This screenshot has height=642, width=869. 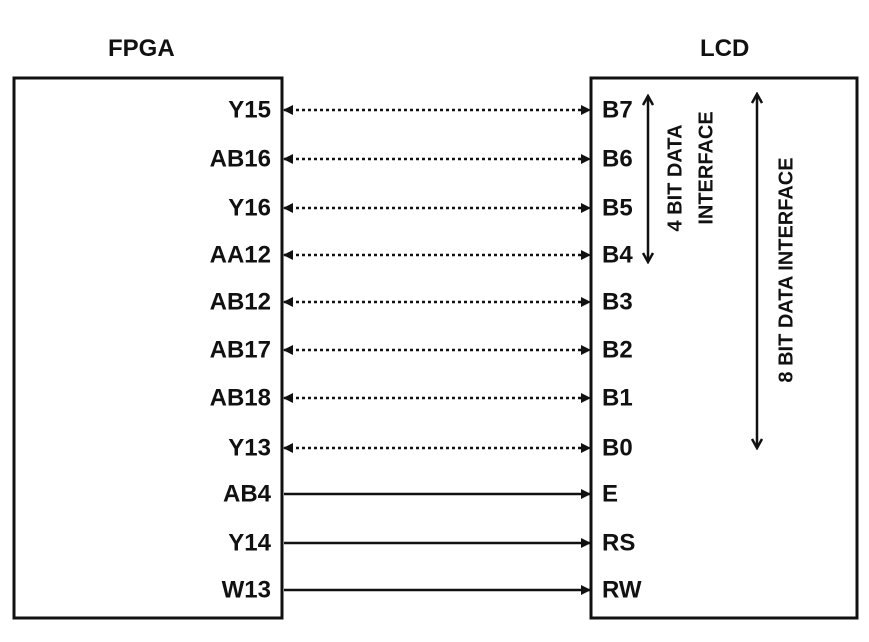 I want to click on fpga-pin-labels: Y15 AB16 Y16 AA12 AB12 AB17 AB18 Y13 AB4 Y14 W13, so click(x=241, y=349).